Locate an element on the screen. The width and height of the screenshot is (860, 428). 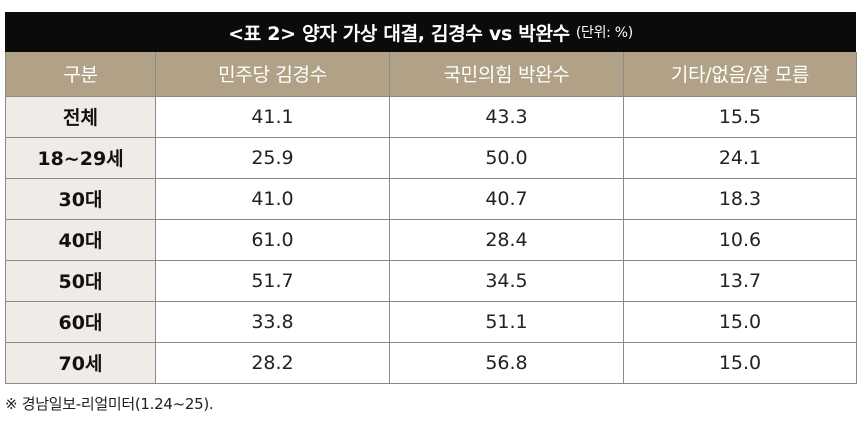
row-label: 70세 is located at coordinates (80, 362).